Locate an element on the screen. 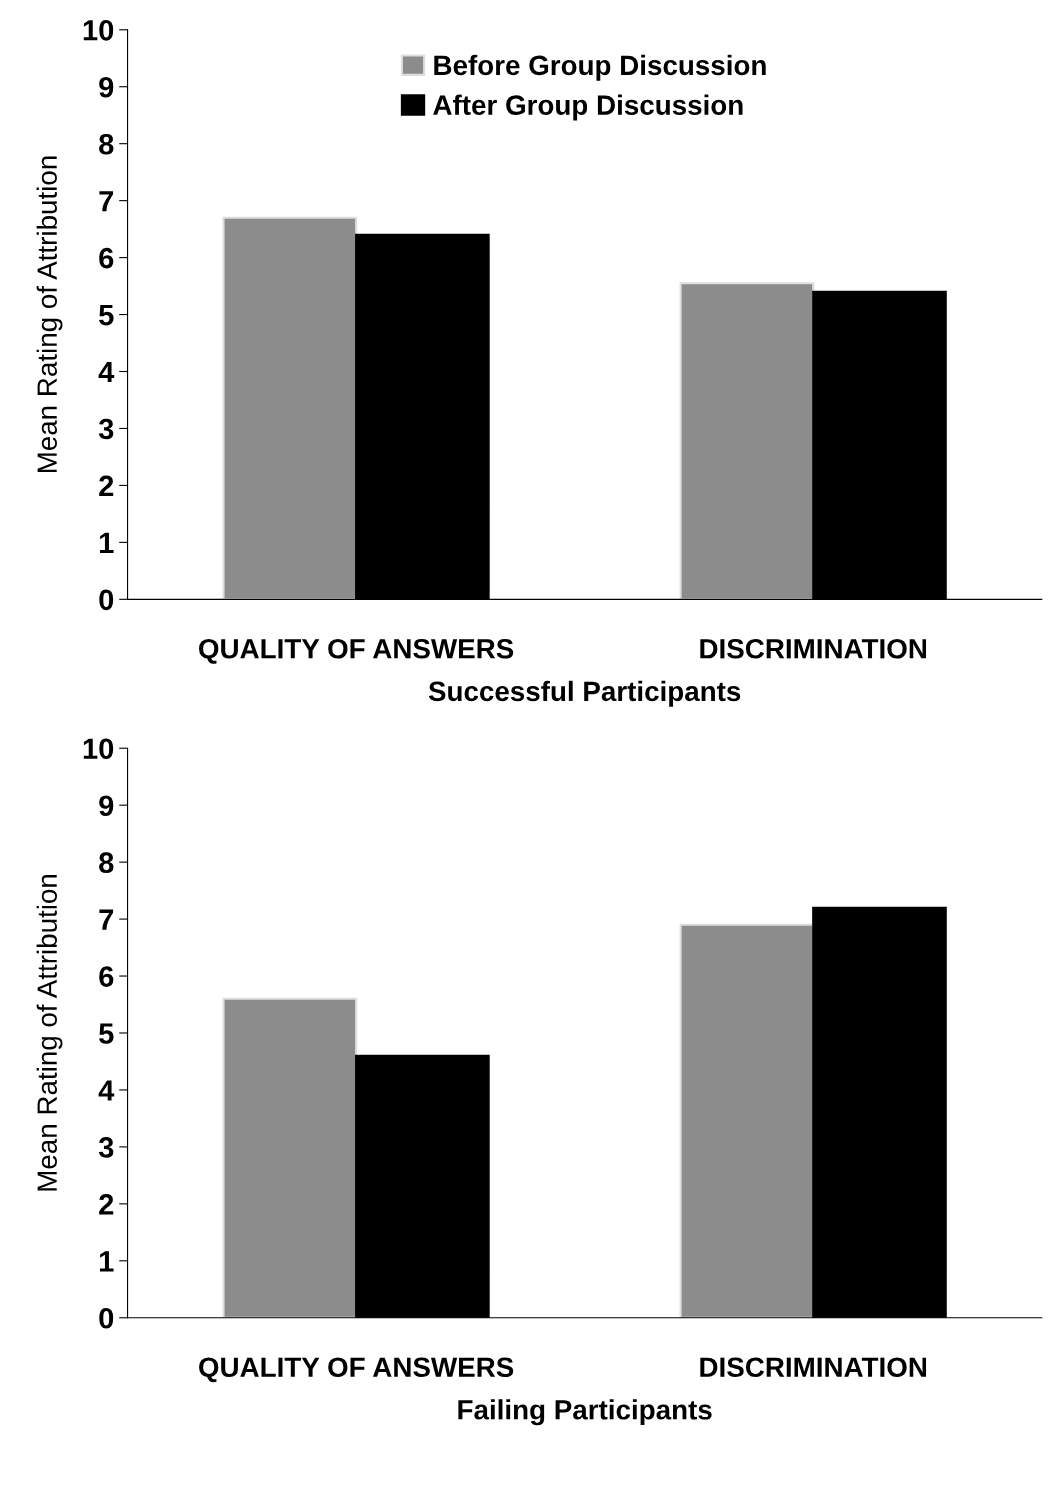 The height and width of the screenshot is (1489, 1063). x-axis-title: Failing Participants is located at coordinates (585, 1412).